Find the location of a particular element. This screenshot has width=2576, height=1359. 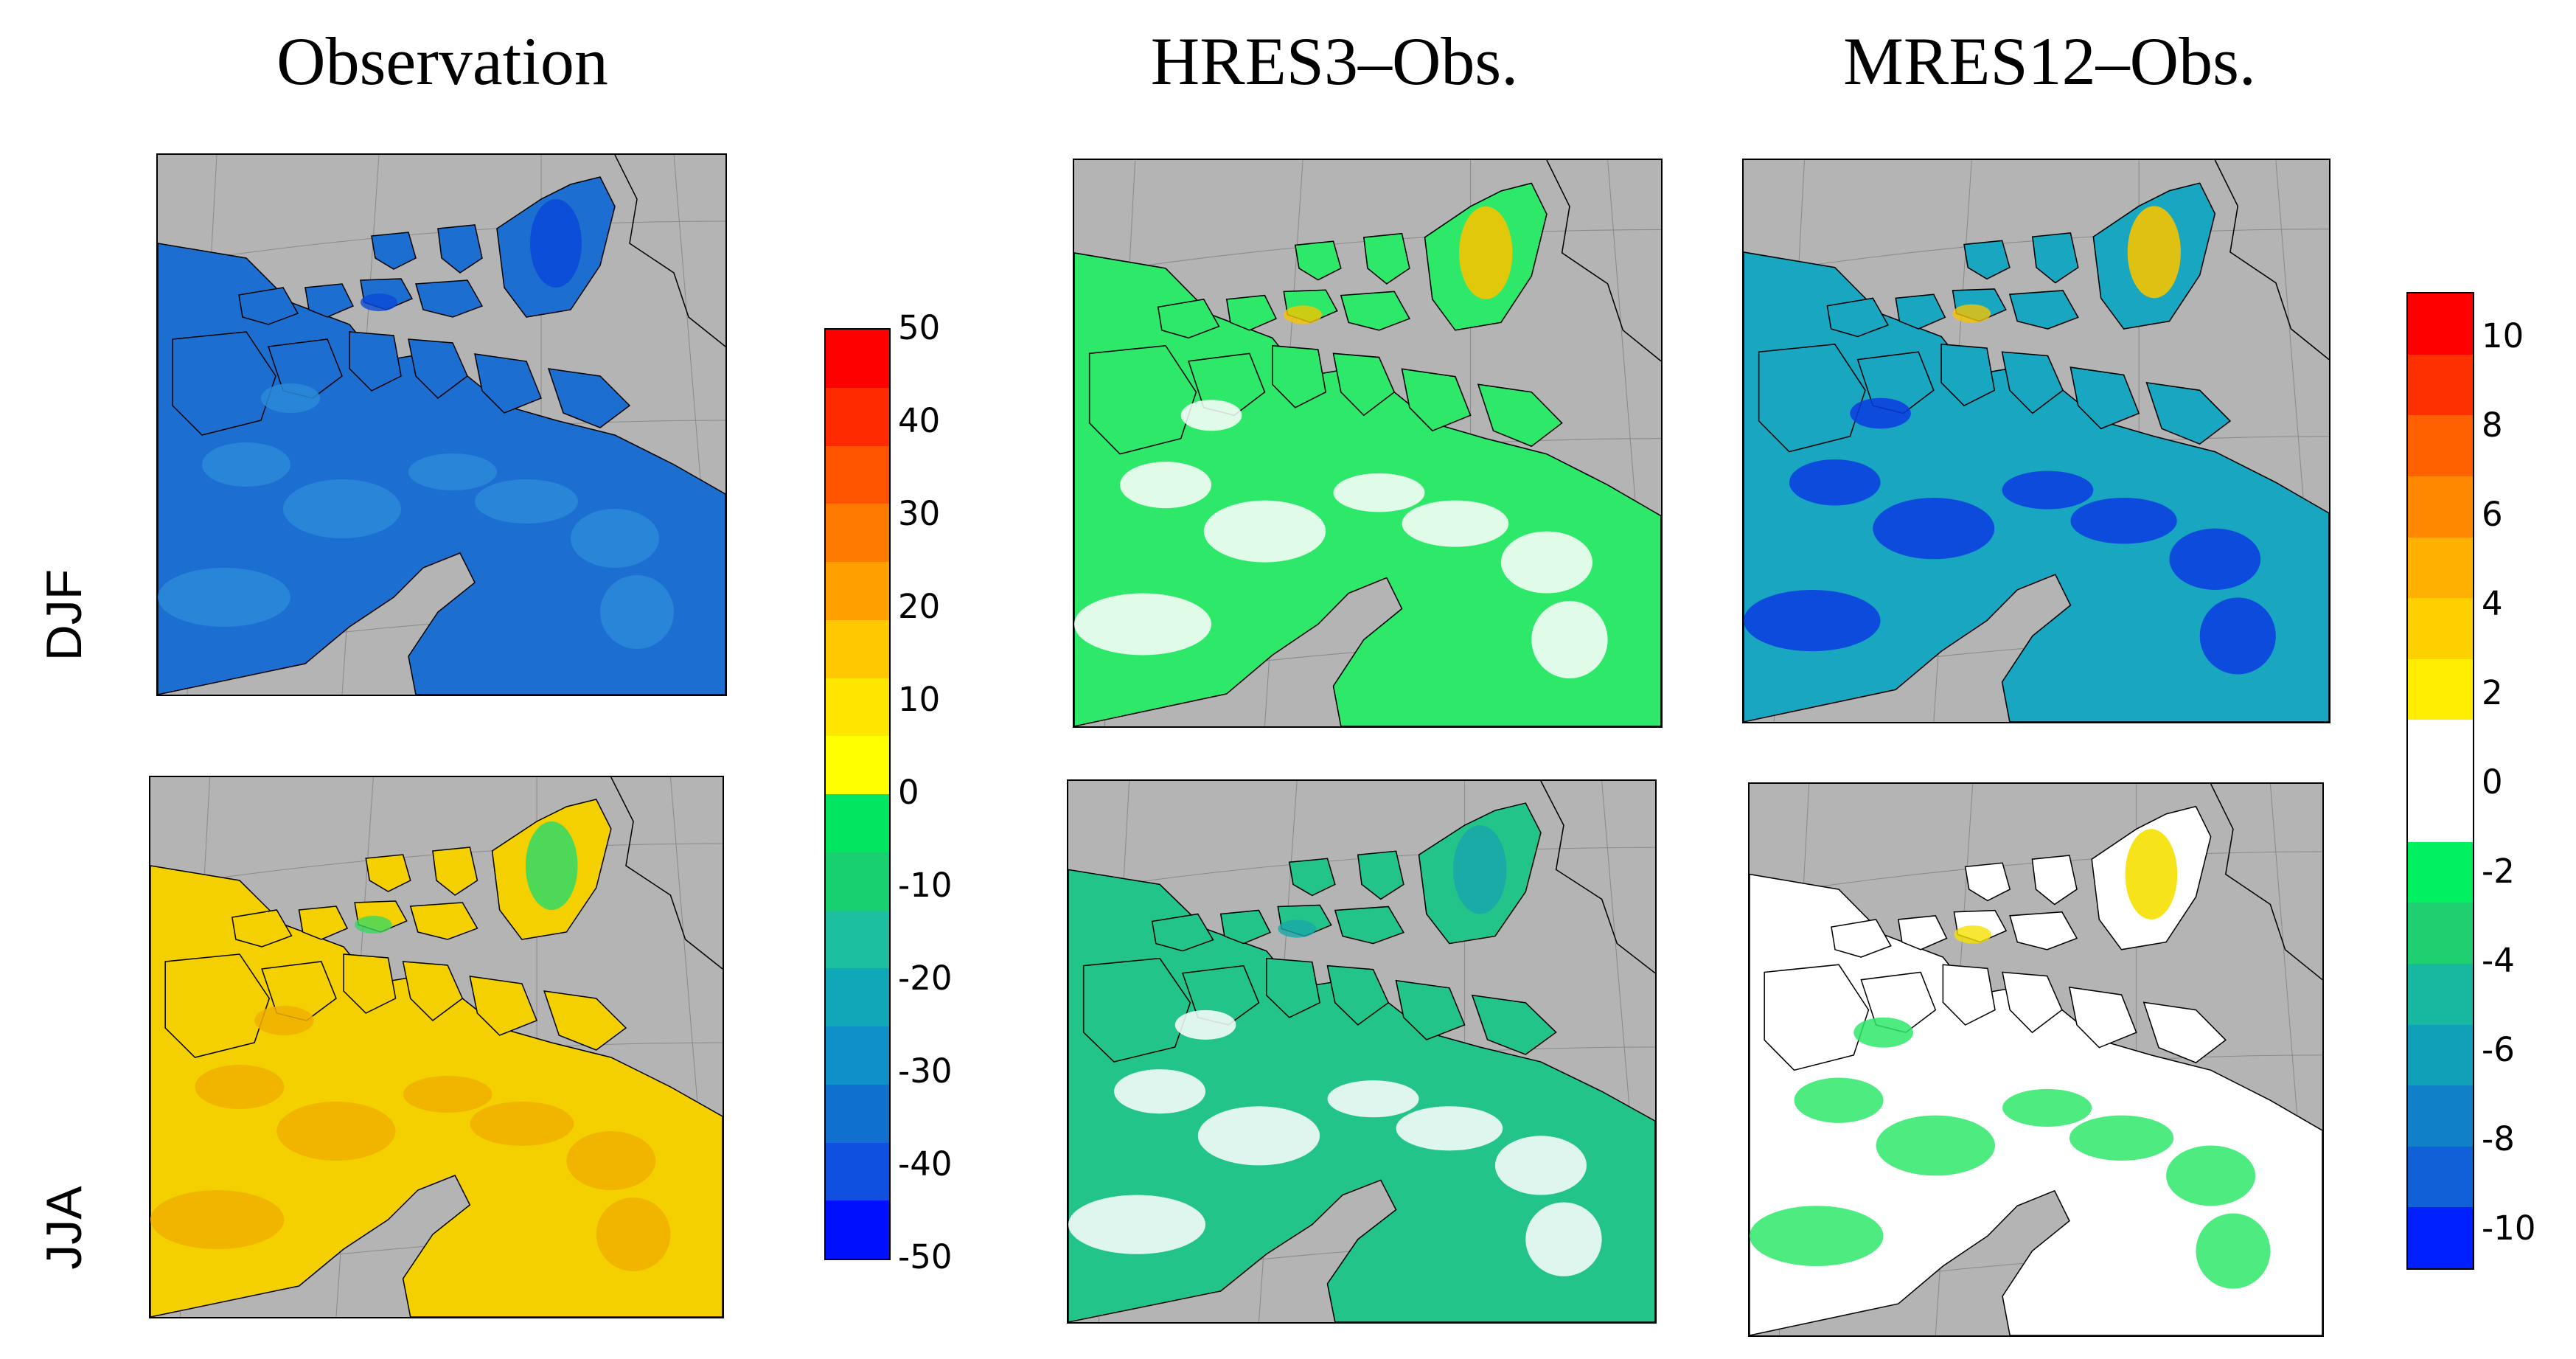

panel-observation-djf is located at coordinates (441, 424).